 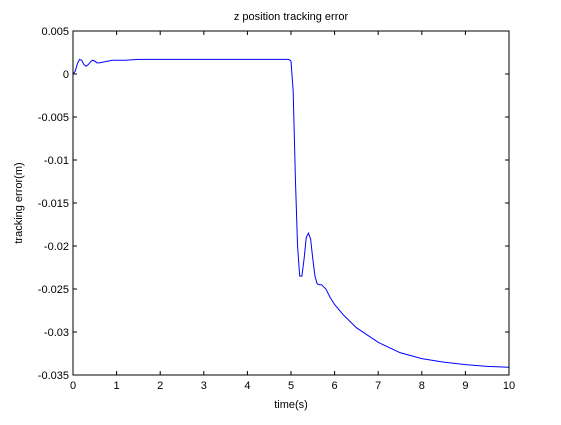 I want to click on y-tick-label: -0.02, so click(x=56, y=247).